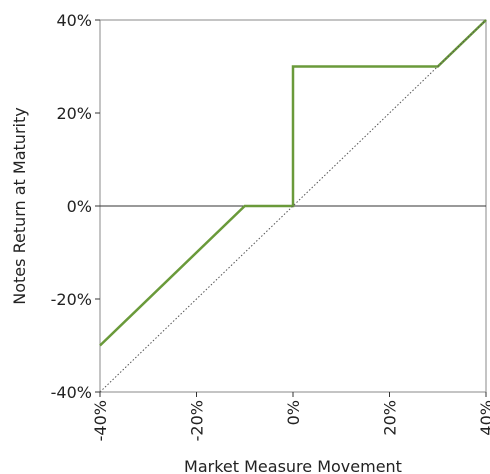  Describe the element at coordinates (100, 420) in the screenshot. I see `x-tick-label: -40%` at that location.